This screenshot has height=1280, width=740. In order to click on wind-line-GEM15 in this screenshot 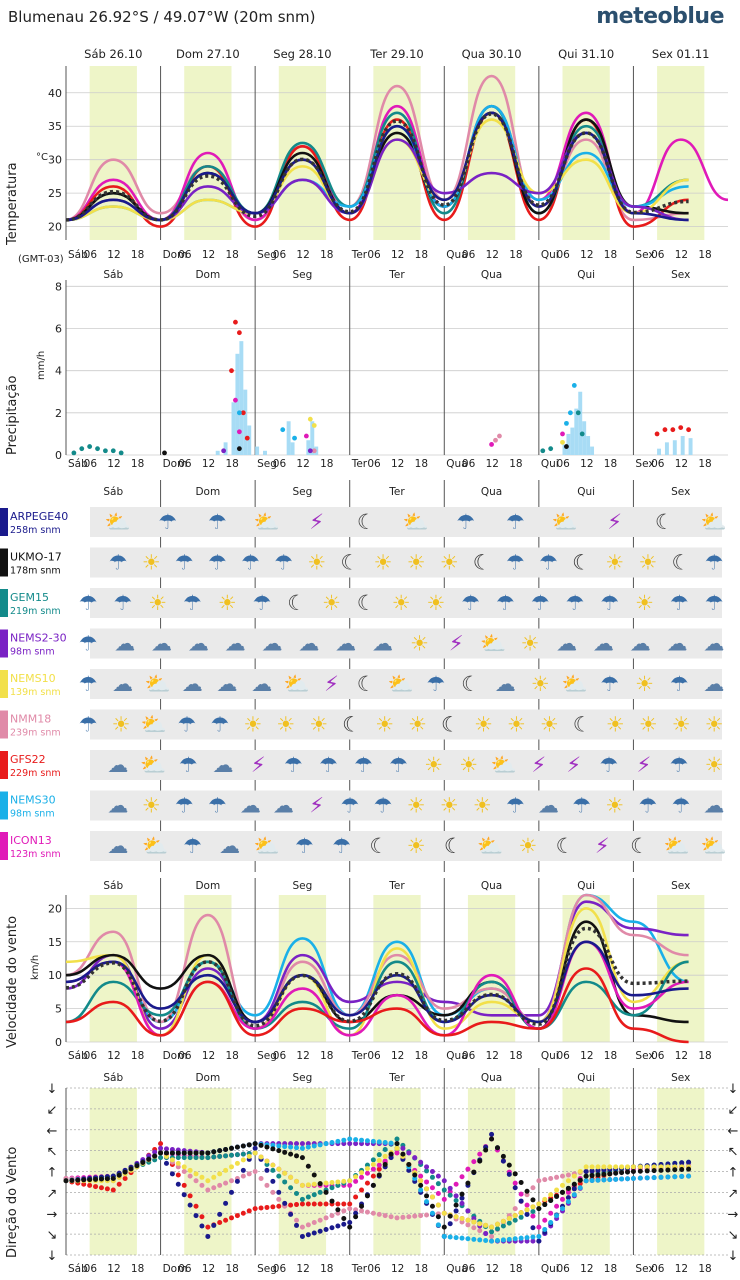, I will do `click(377, 995)`.